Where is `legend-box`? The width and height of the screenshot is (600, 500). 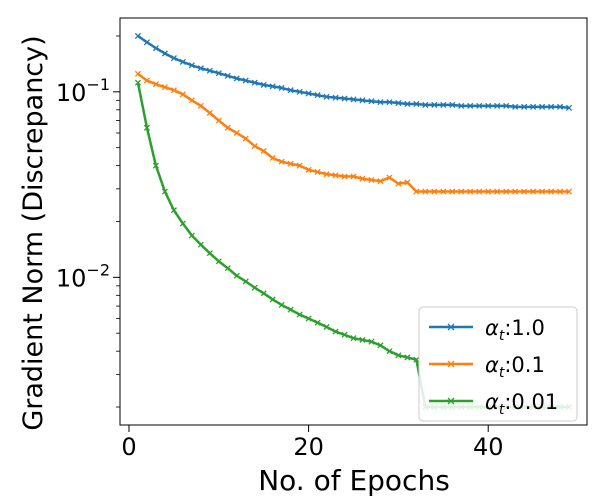
legend-box is located at coordinates (498, 364).